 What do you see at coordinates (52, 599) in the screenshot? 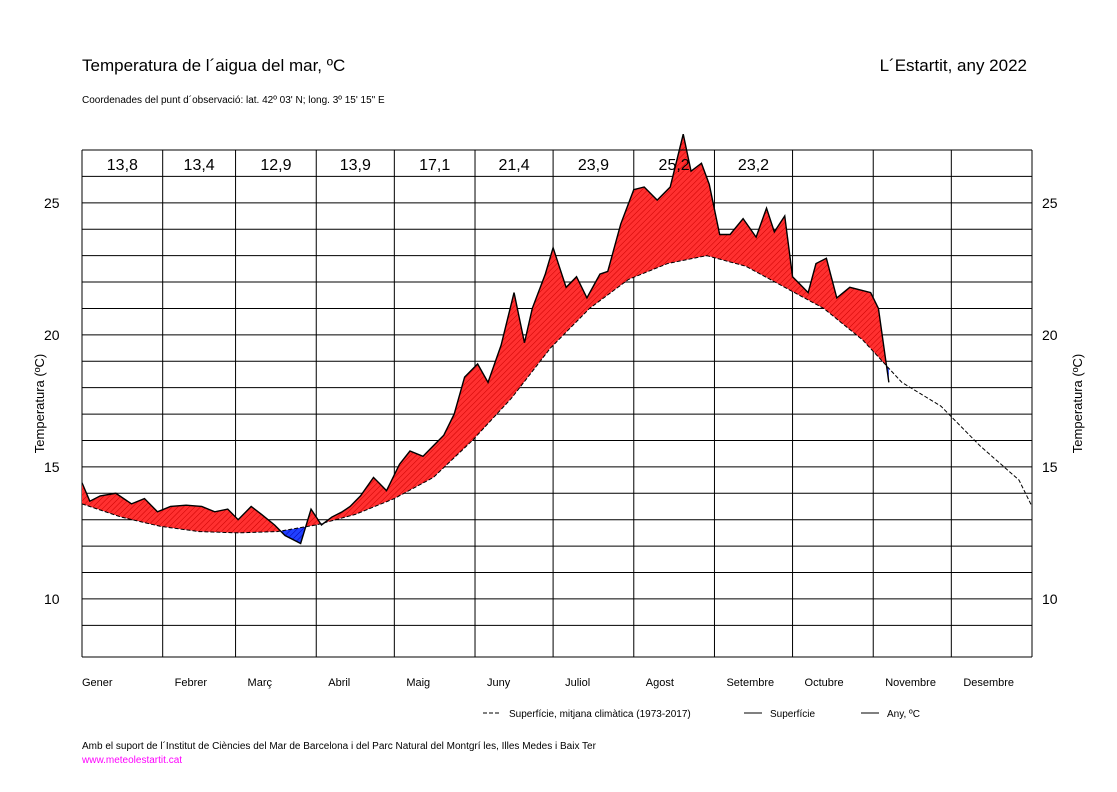
I see `y-tick-label-left: 10` at bounding box center [52, 599].